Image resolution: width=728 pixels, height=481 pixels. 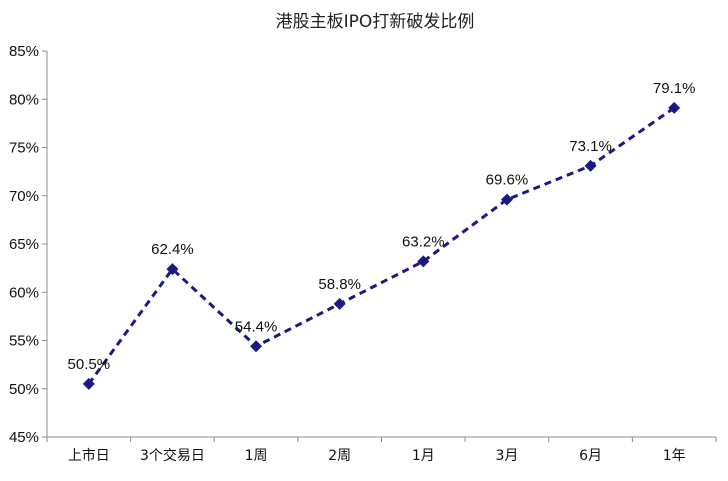 I want to click on y-tick-label: 60%, so click(x=24, y=292).